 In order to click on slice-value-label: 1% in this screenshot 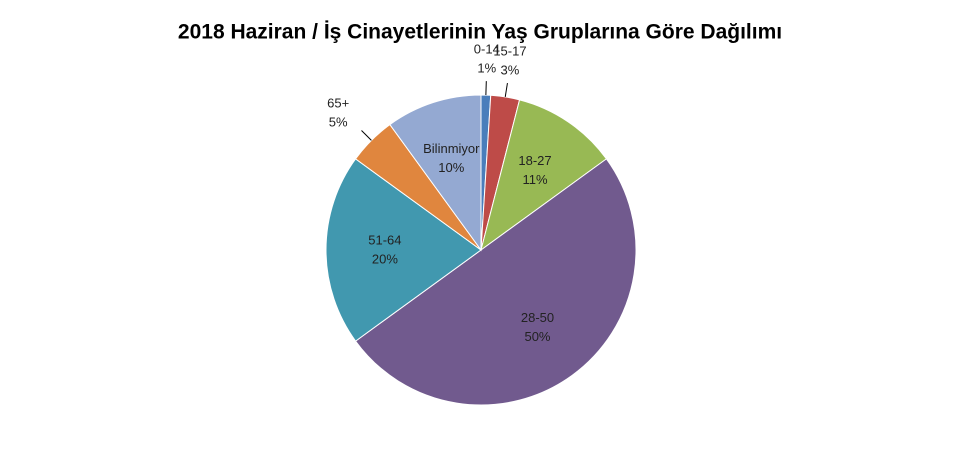, I will do `click(486, 68)`.